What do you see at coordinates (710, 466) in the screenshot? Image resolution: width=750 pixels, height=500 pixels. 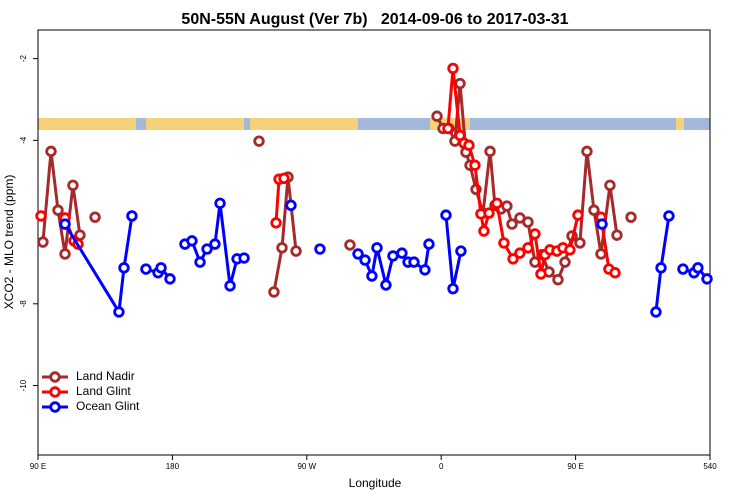 I see `x-tick-label: 540` at bounding box center [710, 466].